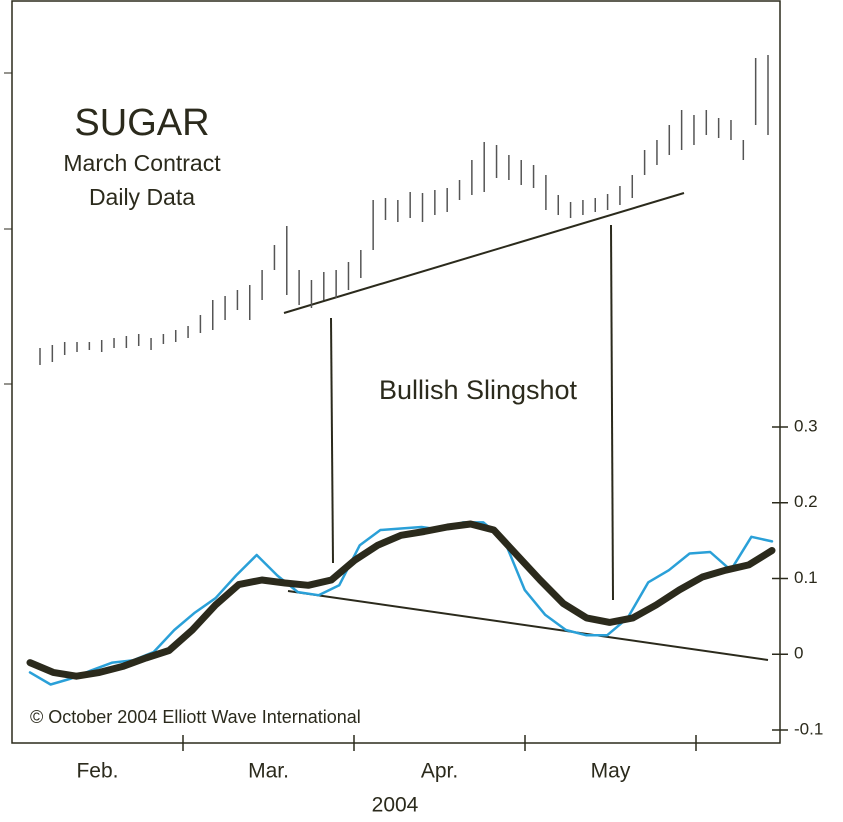  What do you see at coordinates (806, 425) in the screenshot?
I see `y-tick-label: 0.3` at bounding box center [806, 425].